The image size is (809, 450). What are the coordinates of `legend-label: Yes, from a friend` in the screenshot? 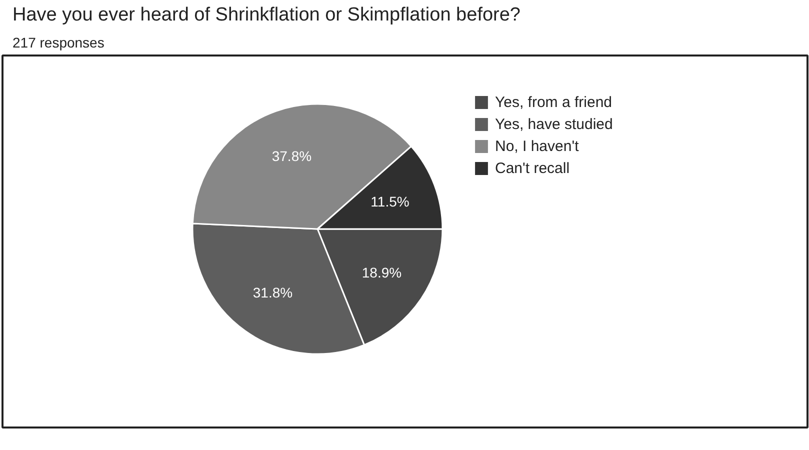 It's located at (553, 102).